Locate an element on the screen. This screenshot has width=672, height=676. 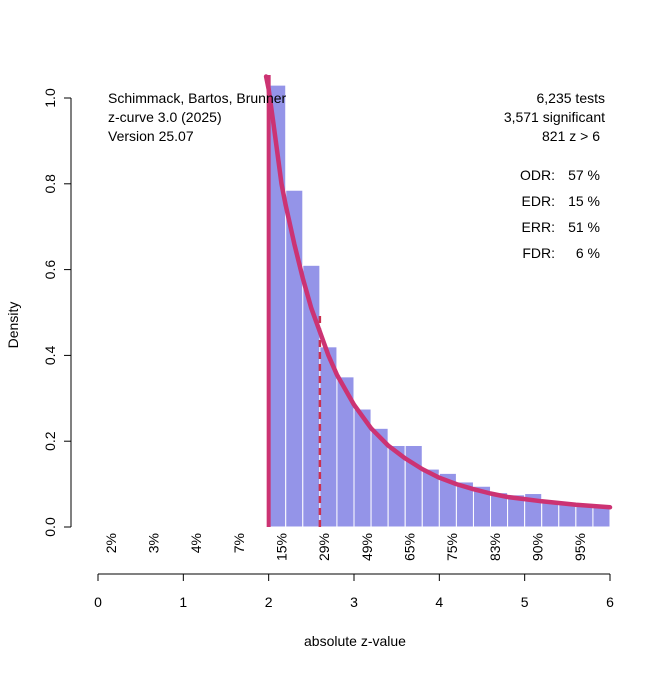
x-tick-label-2: 2 is located at coordinates (269, 602).